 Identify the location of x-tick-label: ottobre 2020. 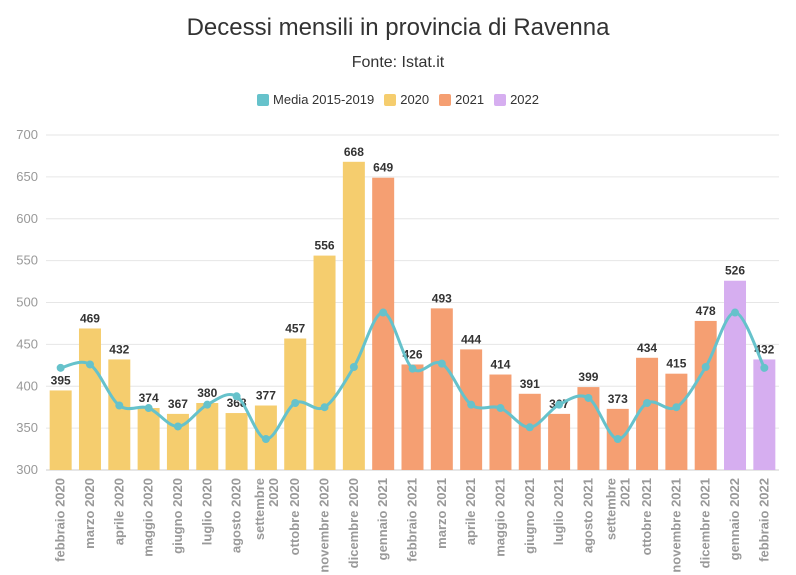
(294, 516).